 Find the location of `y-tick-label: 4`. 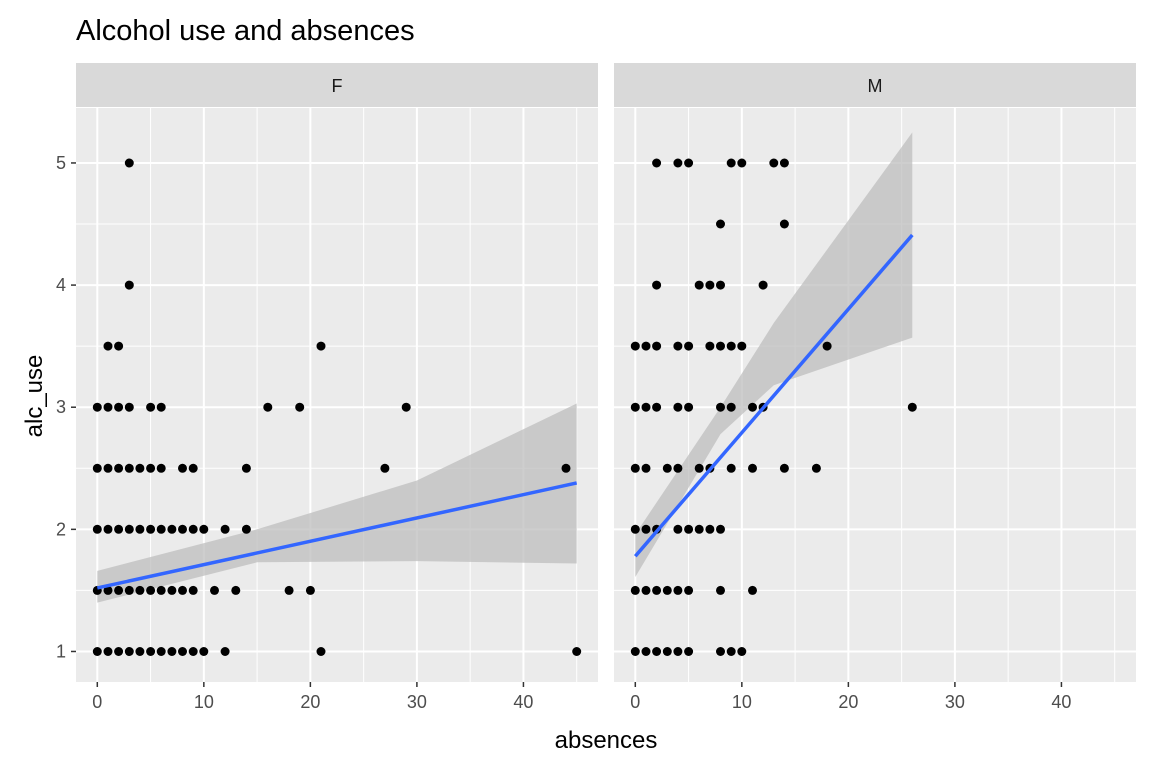

y-tick-label: 4 is located at coordinates (61, 285).